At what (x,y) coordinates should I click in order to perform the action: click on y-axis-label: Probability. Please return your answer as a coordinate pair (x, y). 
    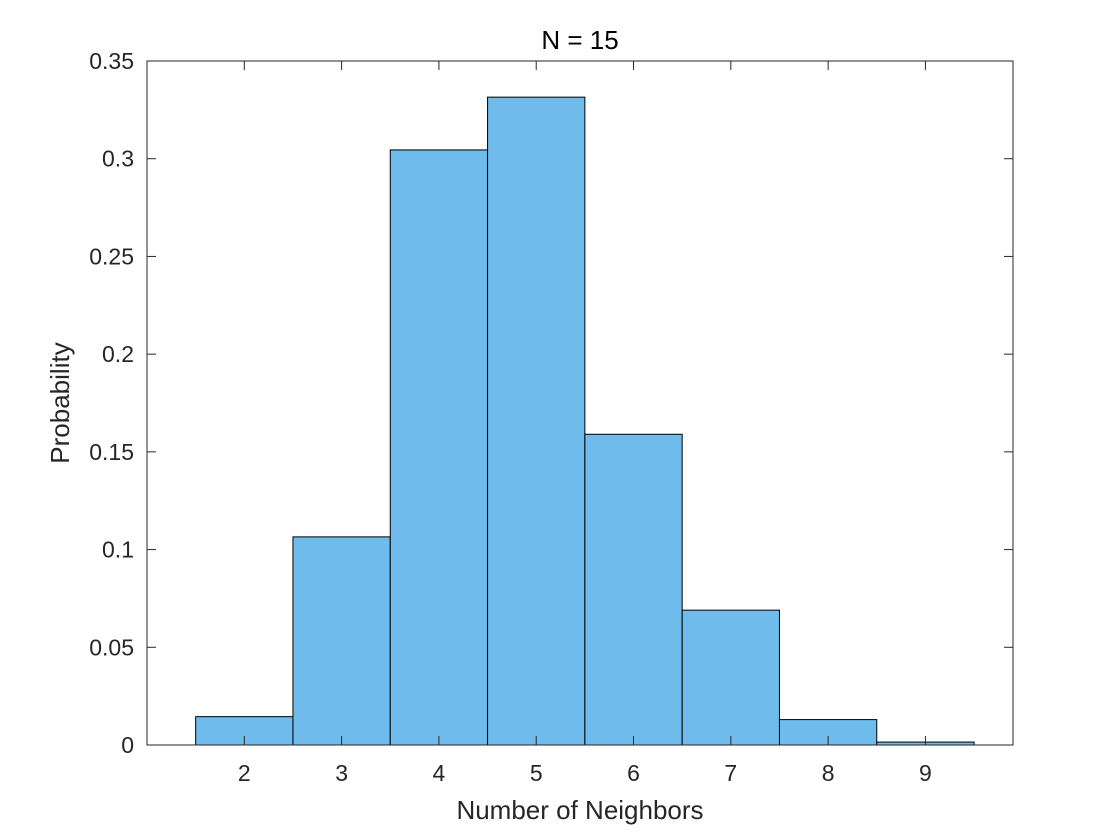
    Looking at the image, I should click on (60, 402).